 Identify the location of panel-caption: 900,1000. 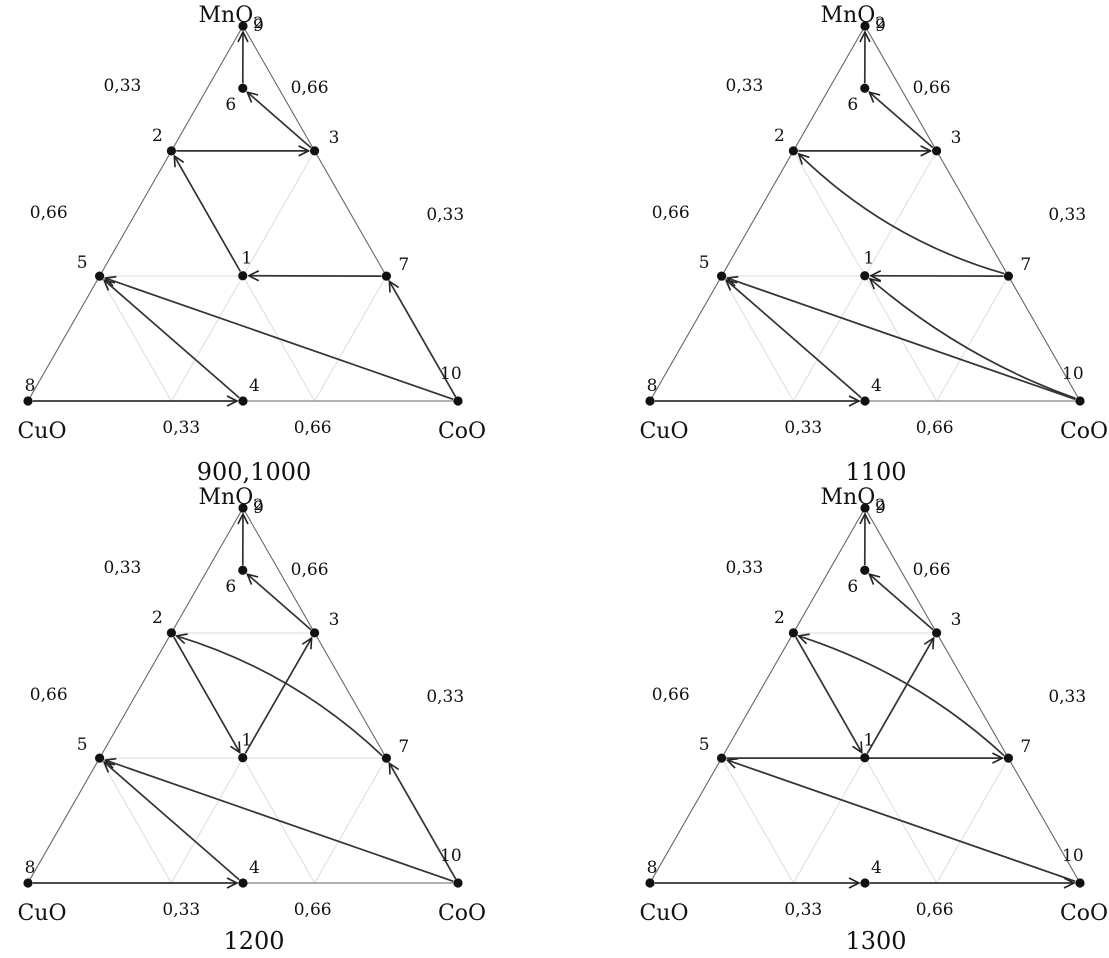
(254, 472).